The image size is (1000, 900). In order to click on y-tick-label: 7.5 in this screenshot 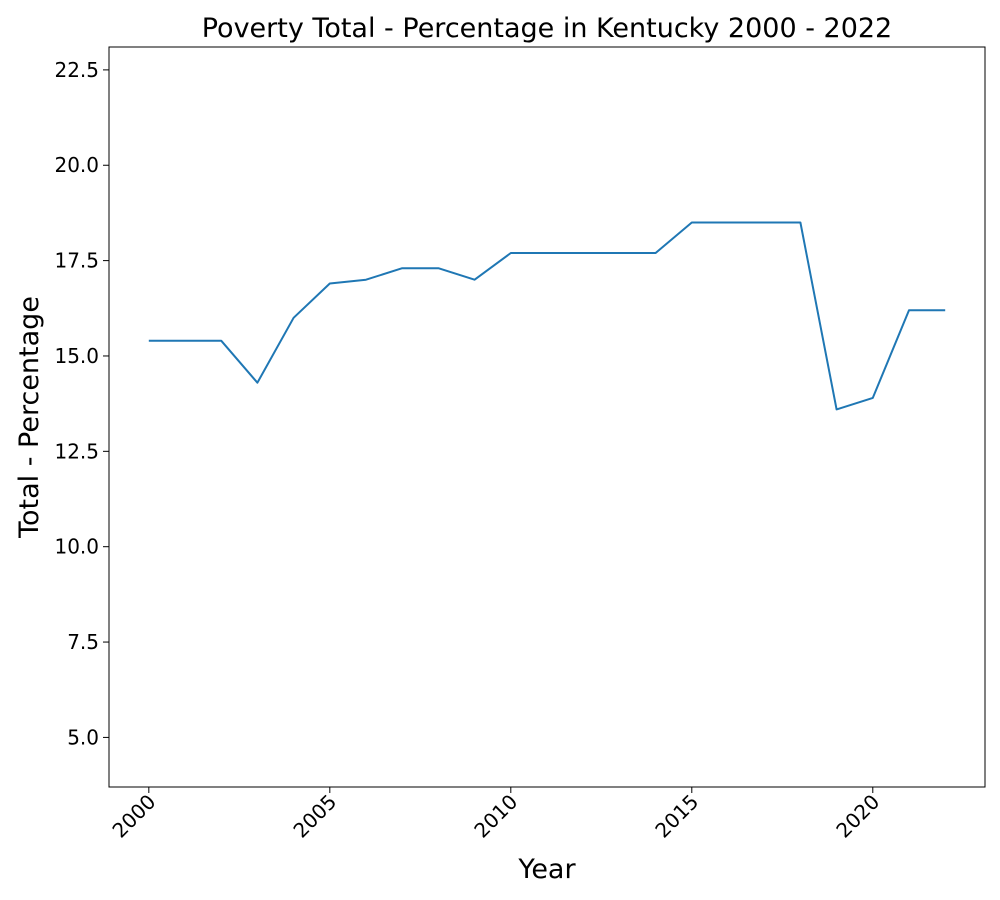, I will do `click(83, 642)`.